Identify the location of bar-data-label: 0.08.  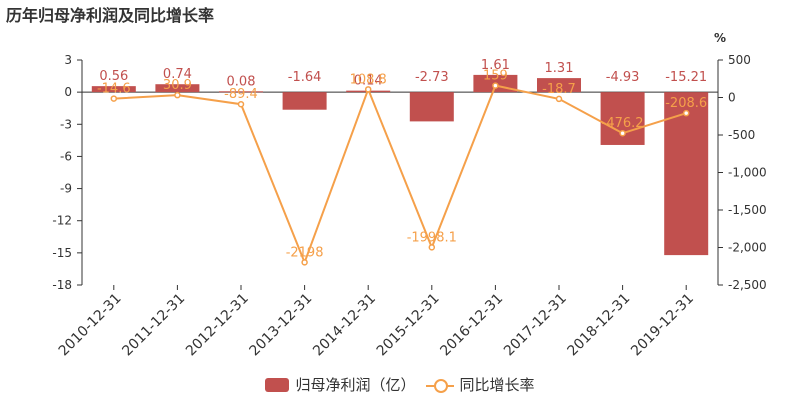
(241, 81).